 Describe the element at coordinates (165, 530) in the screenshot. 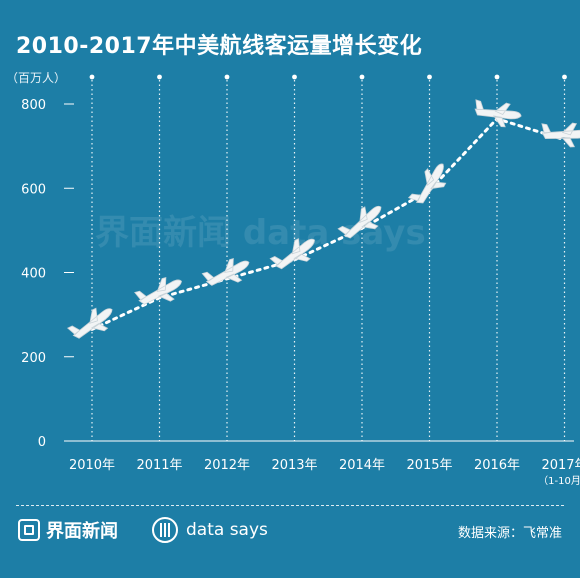

I see `datasays-icon` at that location.